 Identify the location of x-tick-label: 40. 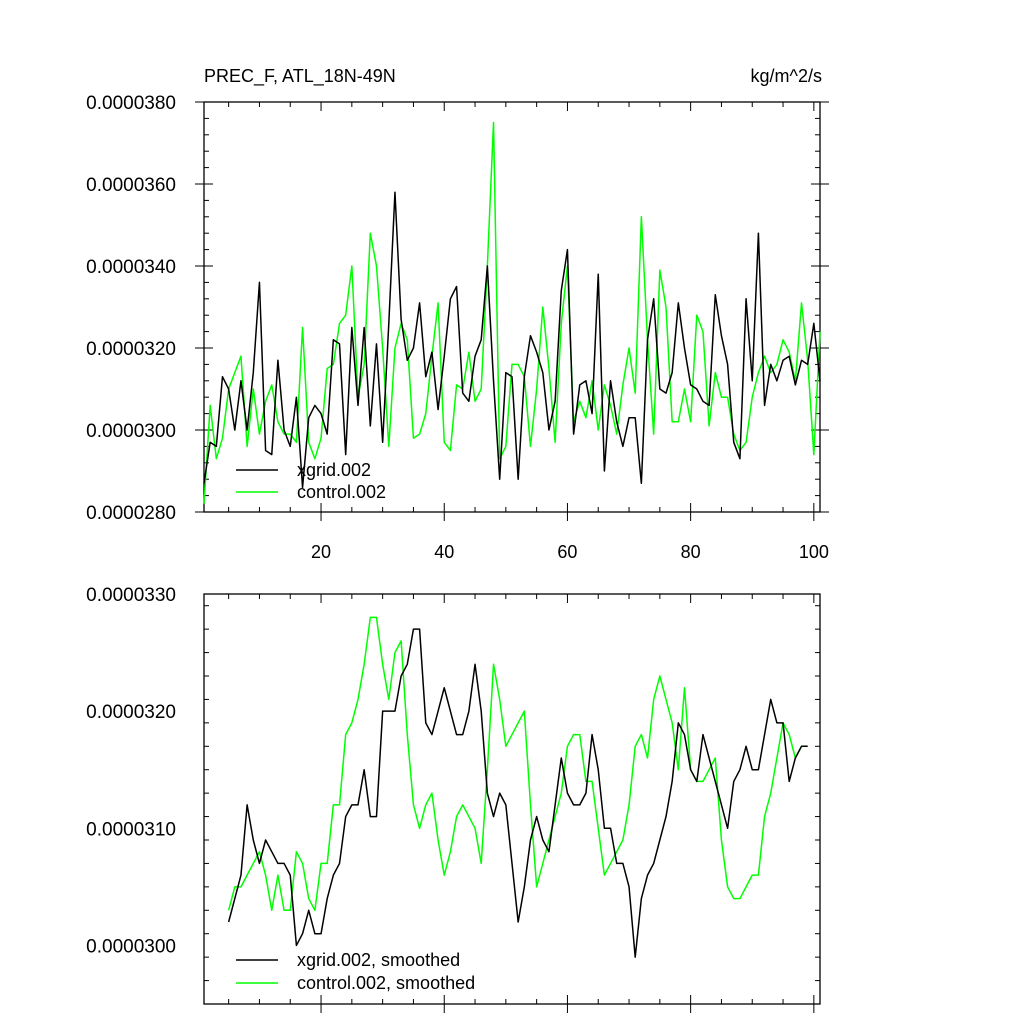
(444, 552).